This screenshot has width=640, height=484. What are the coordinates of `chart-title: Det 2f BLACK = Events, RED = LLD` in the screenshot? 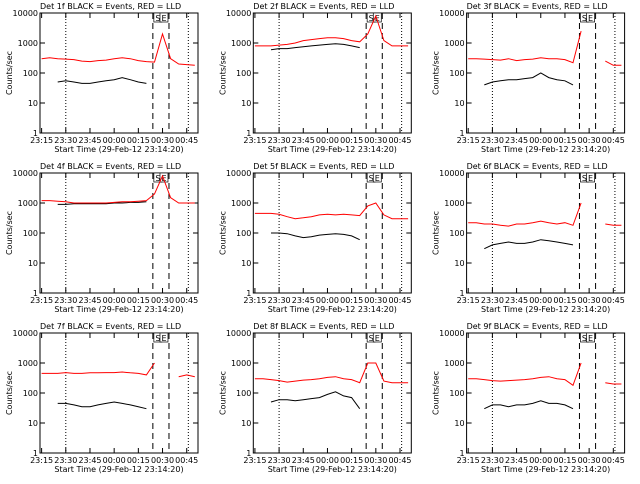 It's located at (323, 6).